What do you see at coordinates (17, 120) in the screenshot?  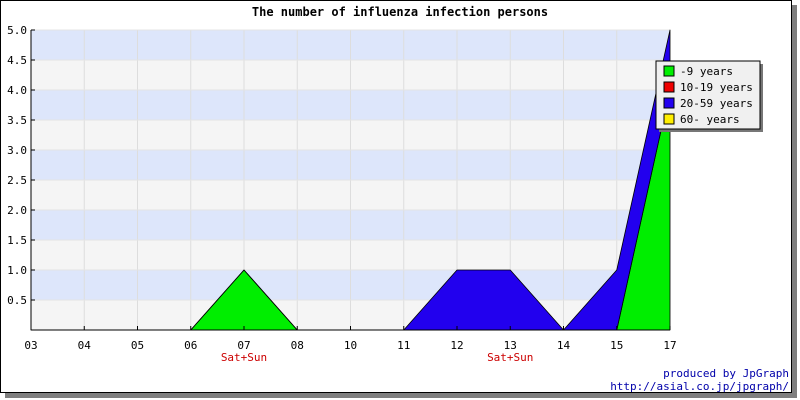 I see `y-tick-label: 3.5` at bounding box center [17, 120].